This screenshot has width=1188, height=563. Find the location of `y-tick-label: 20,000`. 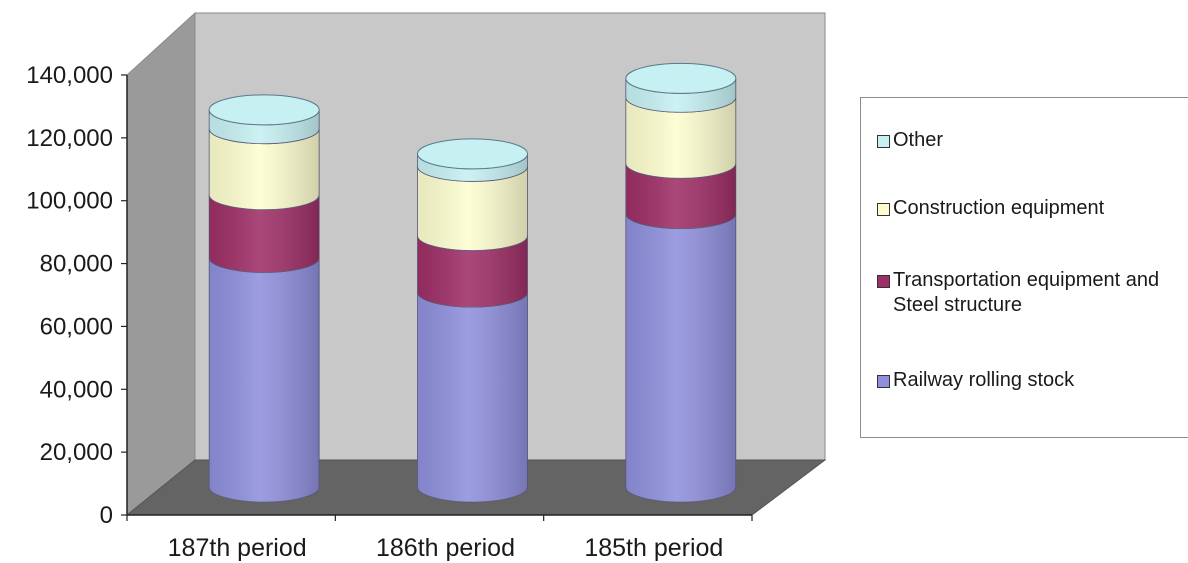

y-tick-label: 20,000 is located at coordinates (76, 452).